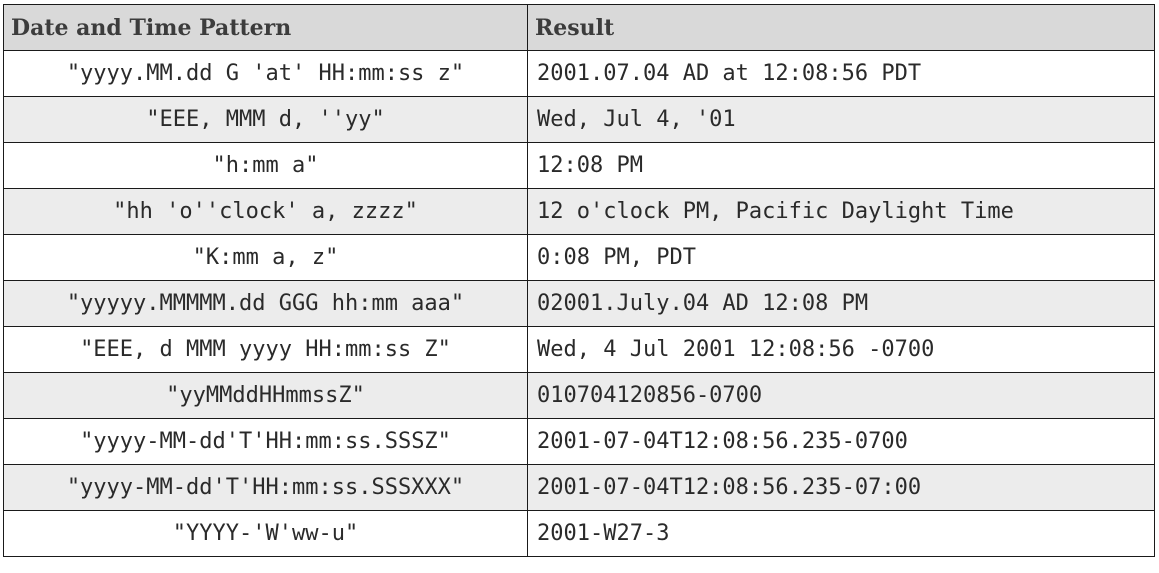 The height and width of the screenshot is (573, 1159). I want to click on result-cell: Wed, 4 Jul 2001 12:08:56 -0700, so click(841, 349).